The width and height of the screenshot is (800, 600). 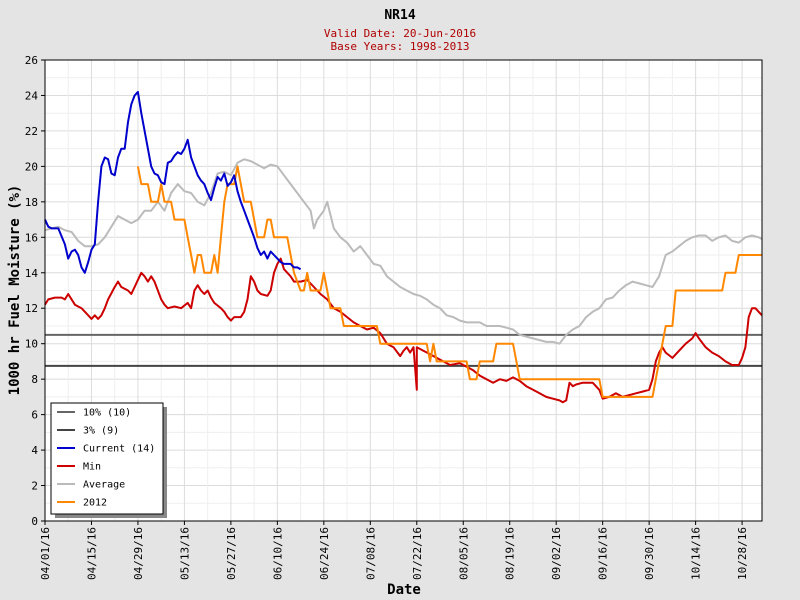 I want to click on x-tick-label: 09/16/16, so click(x=603, y=553).